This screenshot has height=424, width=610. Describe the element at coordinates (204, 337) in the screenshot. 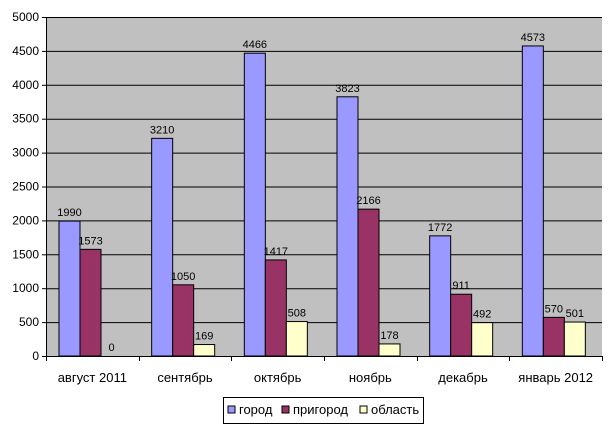

I see `data-label: 169` at that location.